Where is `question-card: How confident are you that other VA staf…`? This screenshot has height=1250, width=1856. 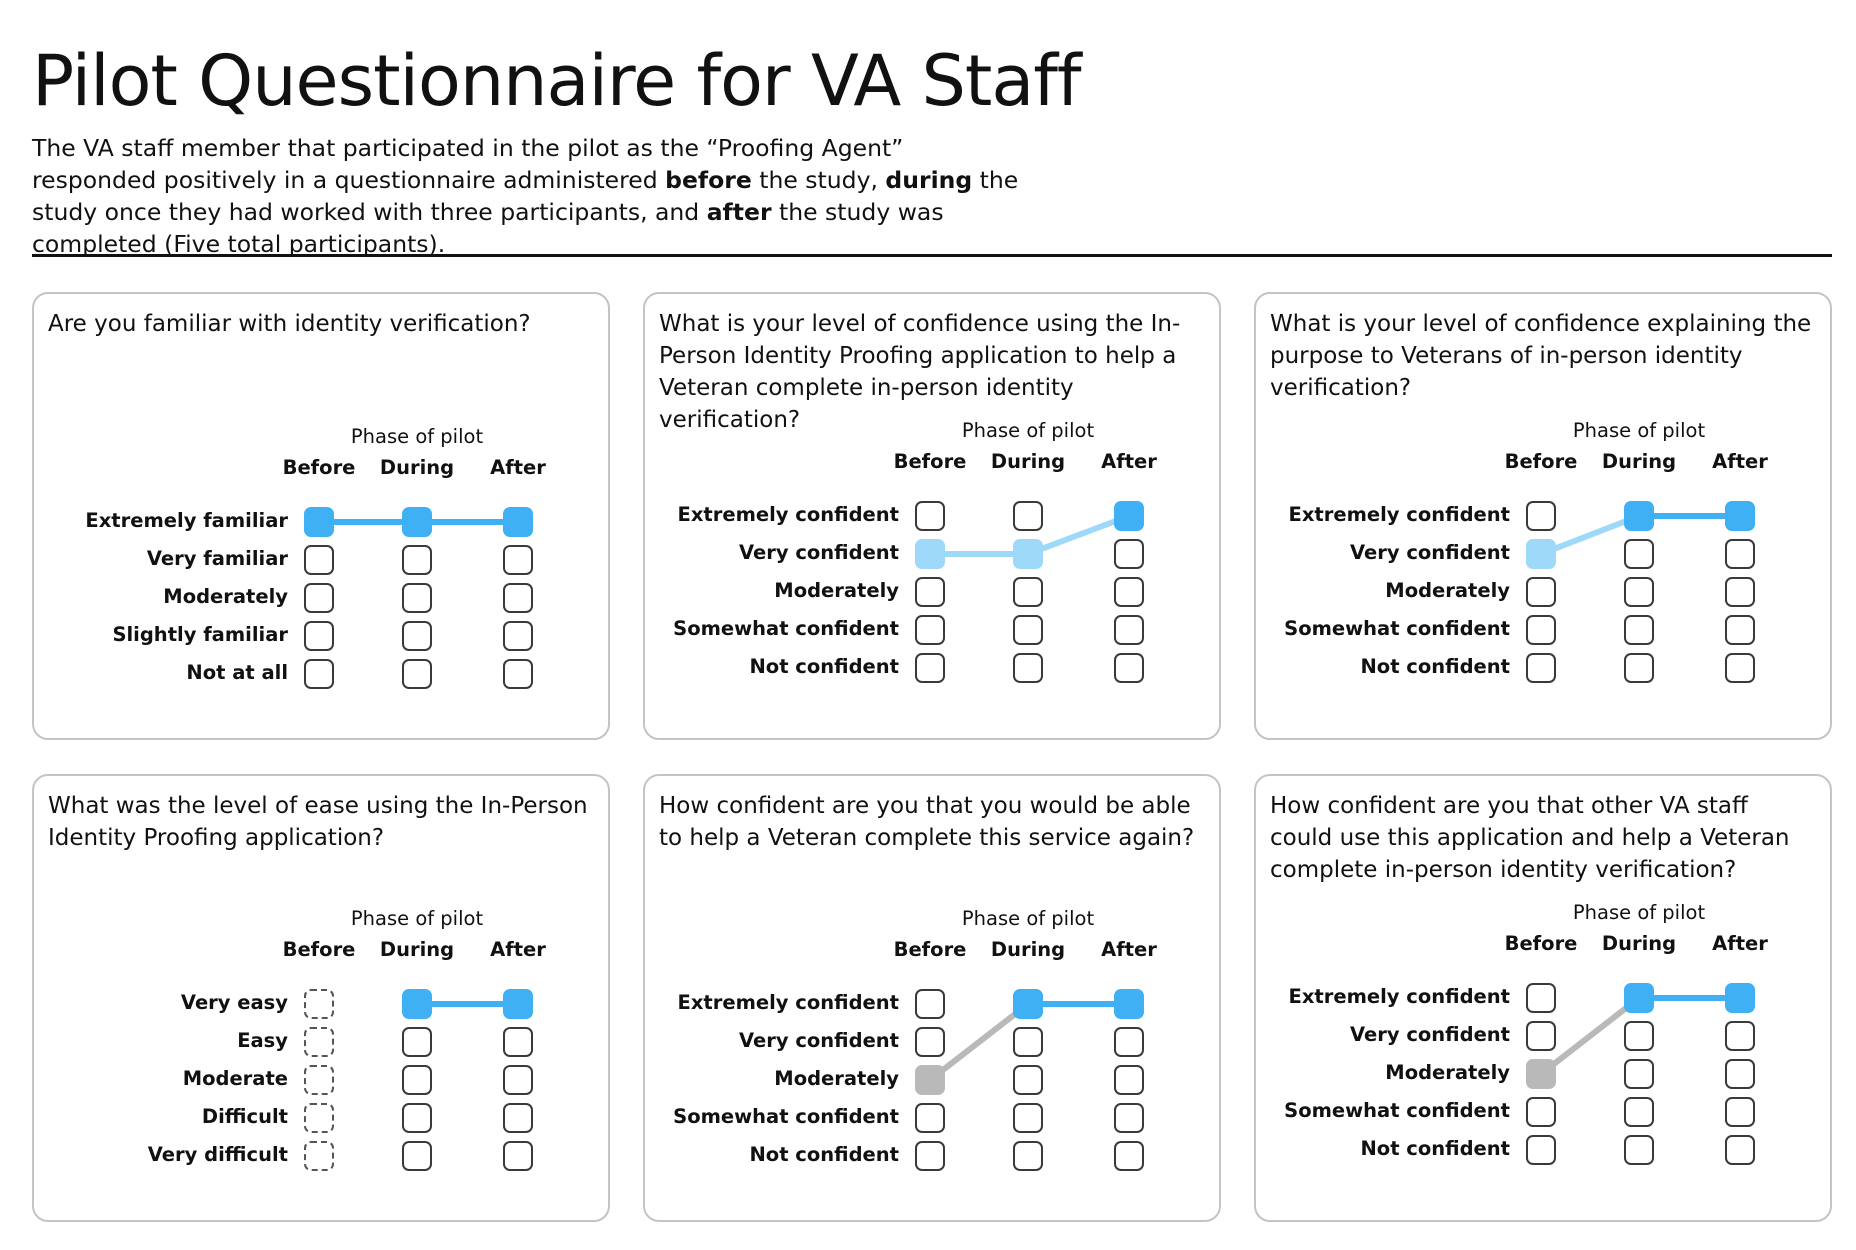
question-card: How confident are you that other VA staf… is located at coordinates (1543, 998).